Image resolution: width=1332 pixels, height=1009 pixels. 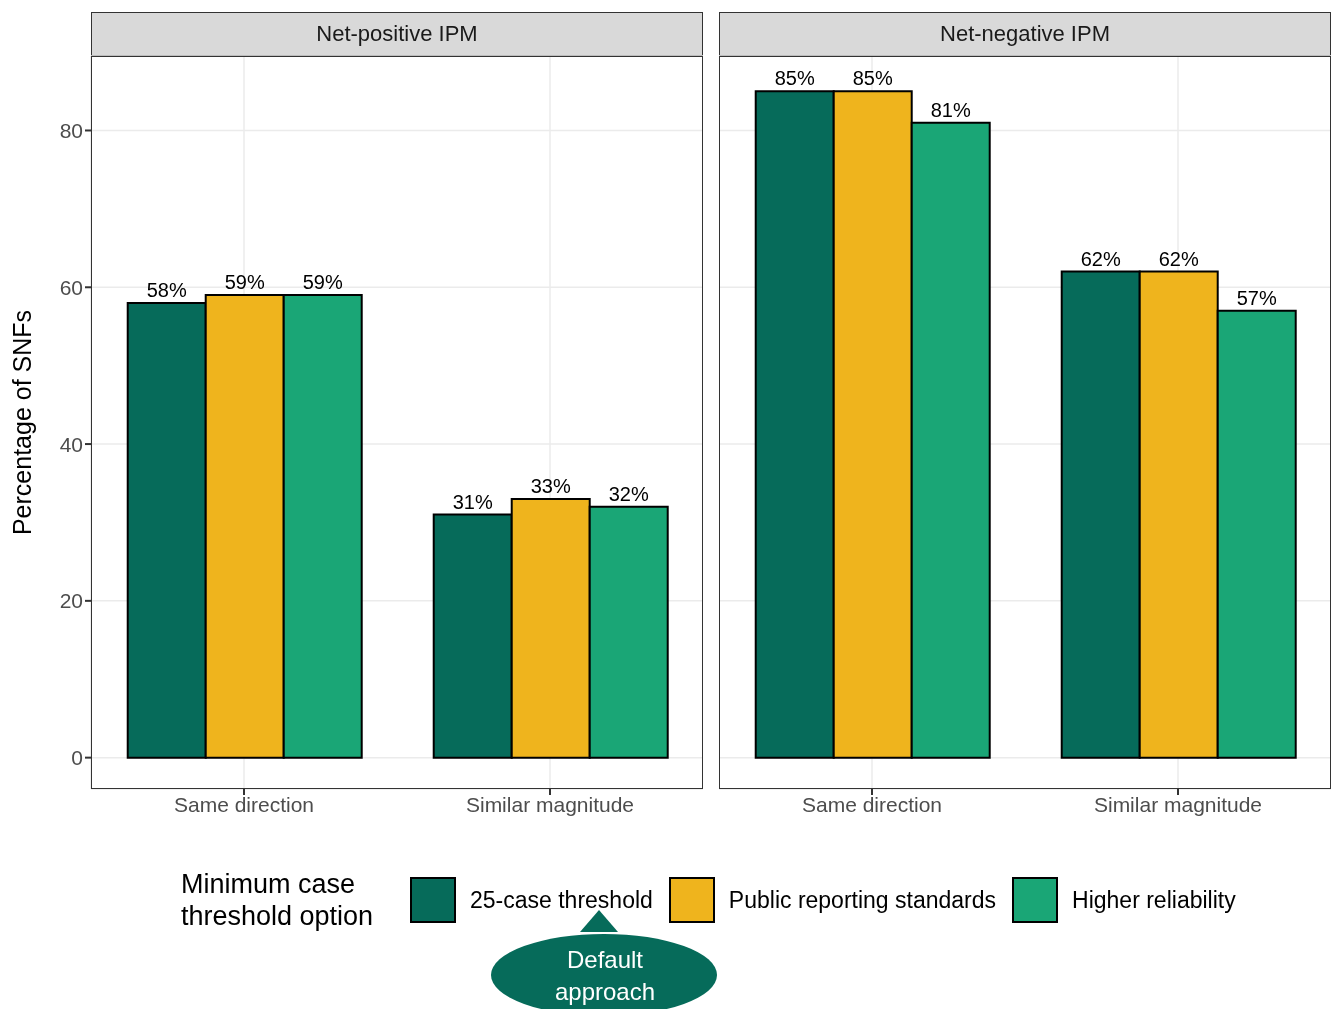 I want to click on chart-title: Net-positive IPM, so click(x=397, y=34).